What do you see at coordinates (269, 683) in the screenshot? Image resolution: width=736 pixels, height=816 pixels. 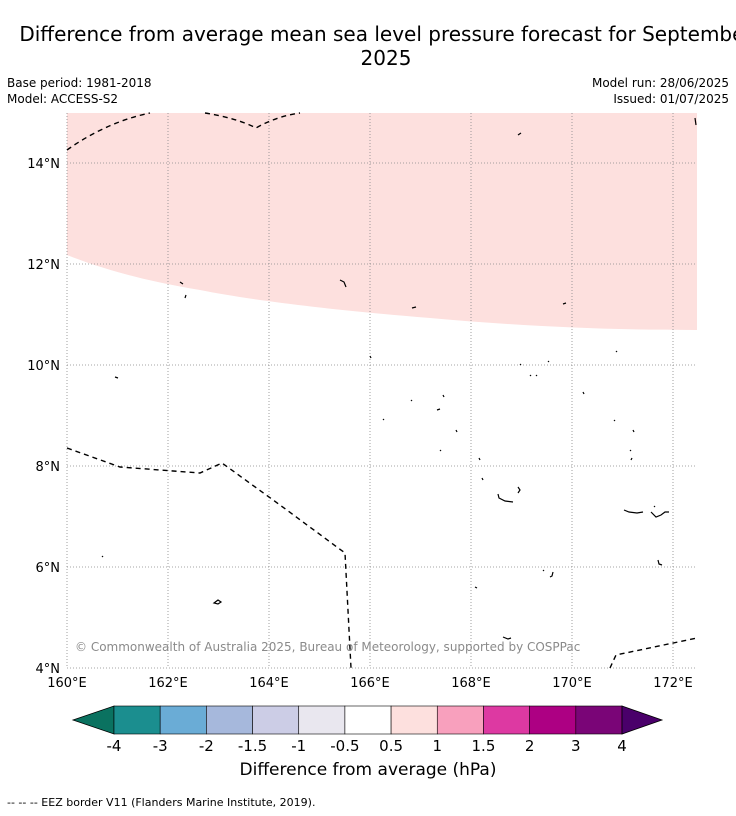 I see `lon-tick: 164°E` at bounding box center [269, 683].